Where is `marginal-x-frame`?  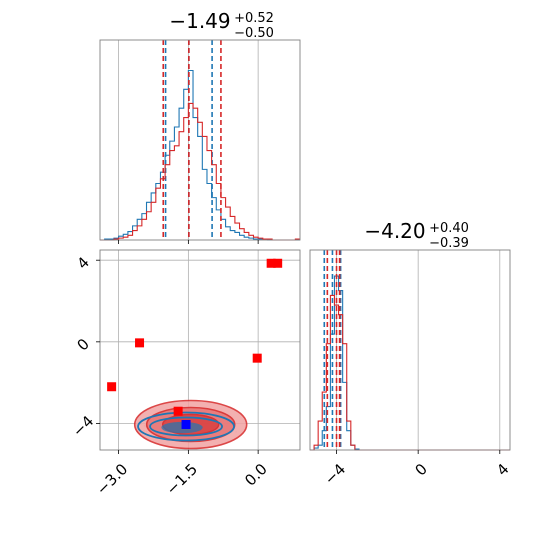
marginal-x-frame is located at coordinates (200, 140).